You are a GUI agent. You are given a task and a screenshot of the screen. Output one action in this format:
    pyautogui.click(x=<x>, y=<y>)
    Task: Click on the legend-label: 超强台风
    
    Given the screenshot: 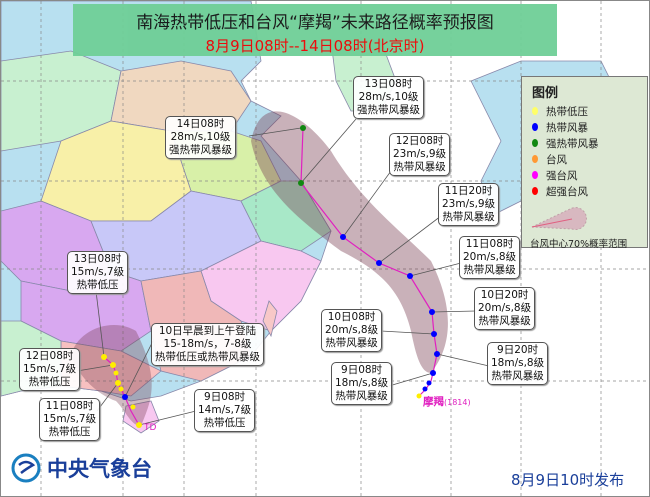 What is the action you would take?
    pyautogui.click(x=567, y=191)
    